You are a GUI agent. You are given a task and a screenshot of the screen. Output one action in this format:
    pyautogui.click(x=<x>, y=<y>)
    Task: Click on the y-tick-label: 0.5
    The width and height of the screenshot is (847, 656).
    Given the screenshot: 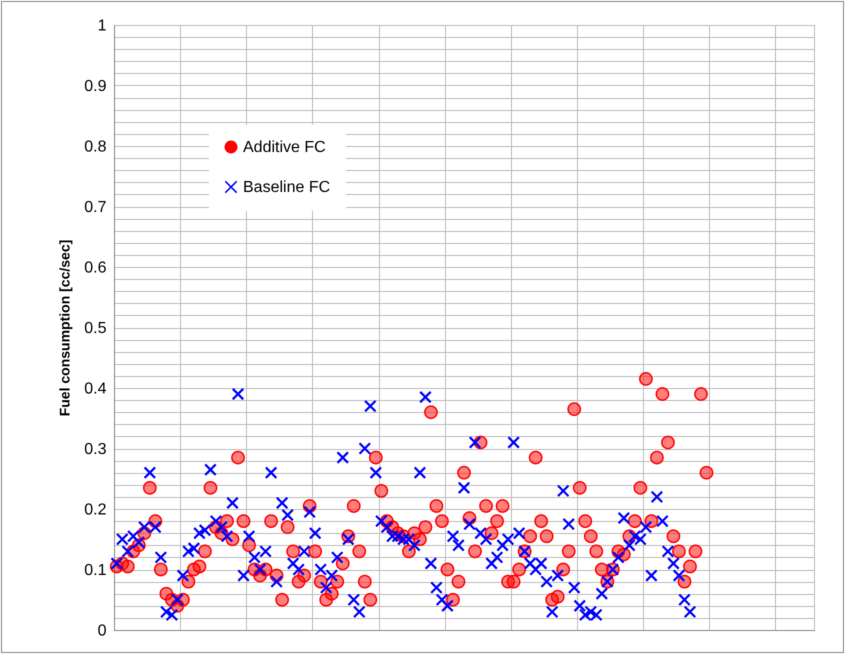 What is the action you would take?
    pyautogui.click(x=95, y=328)
    